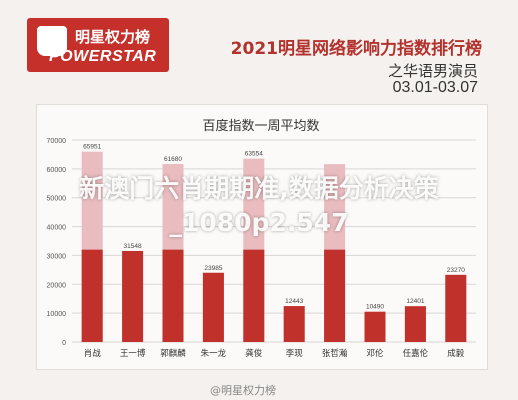  What do you see at coordinates (456, 270) in the screenshot?
I see `data-label: 23270` at bounding box center [456, 270].